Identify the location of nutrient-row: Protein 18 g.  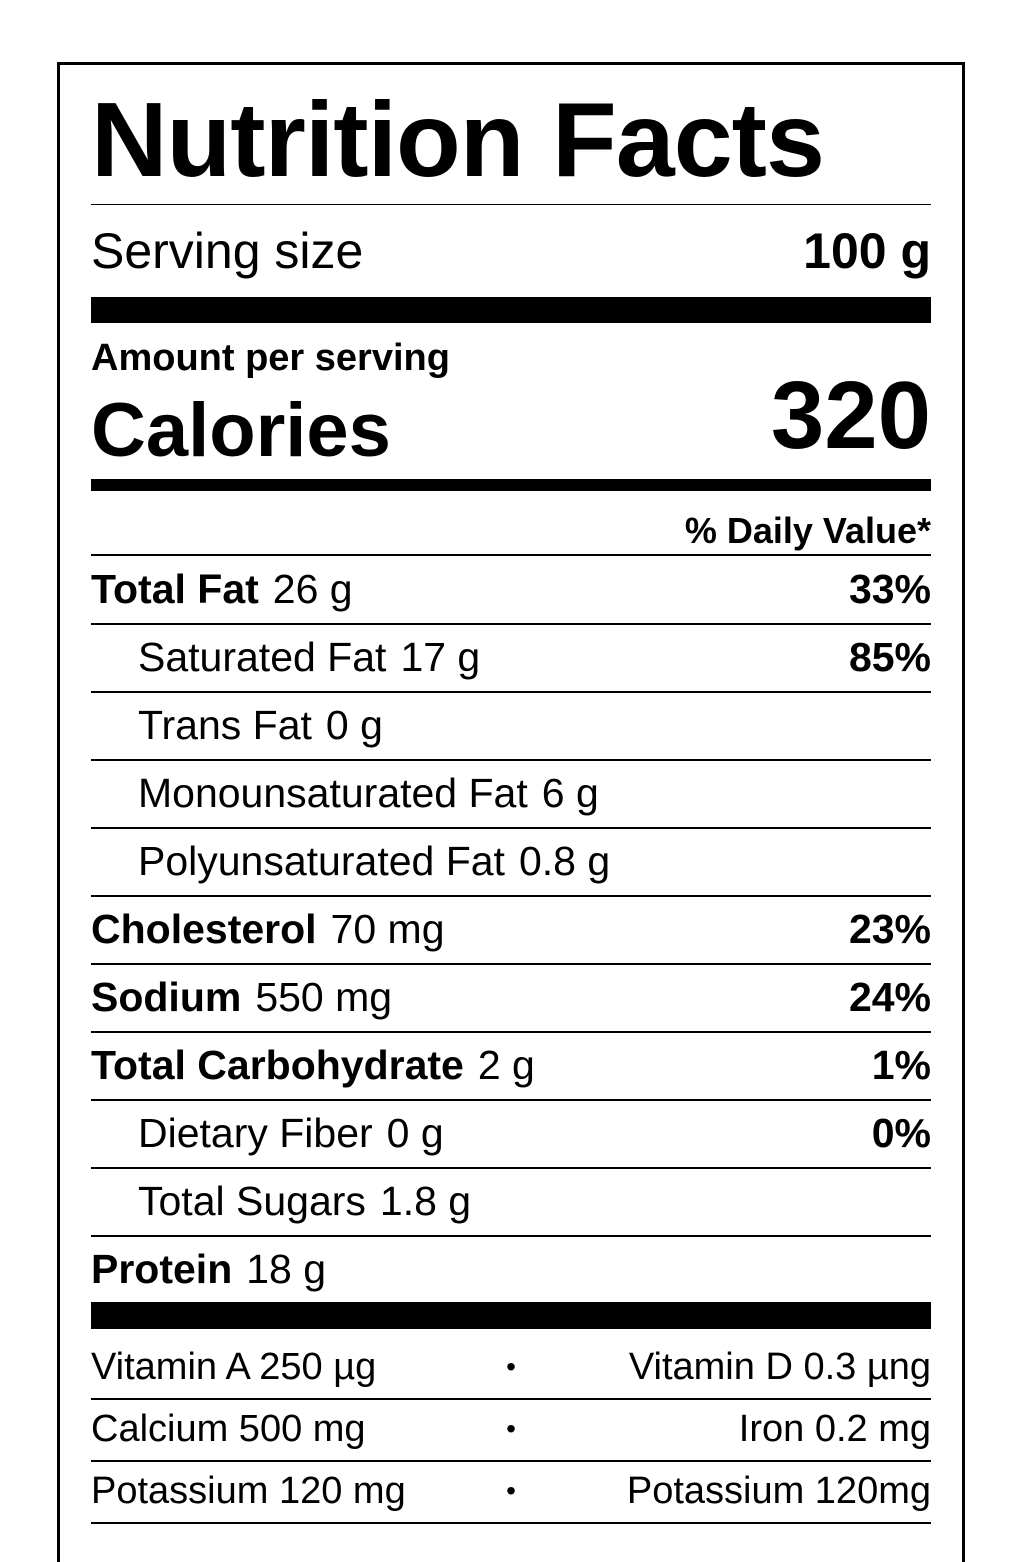
(511, 1269).